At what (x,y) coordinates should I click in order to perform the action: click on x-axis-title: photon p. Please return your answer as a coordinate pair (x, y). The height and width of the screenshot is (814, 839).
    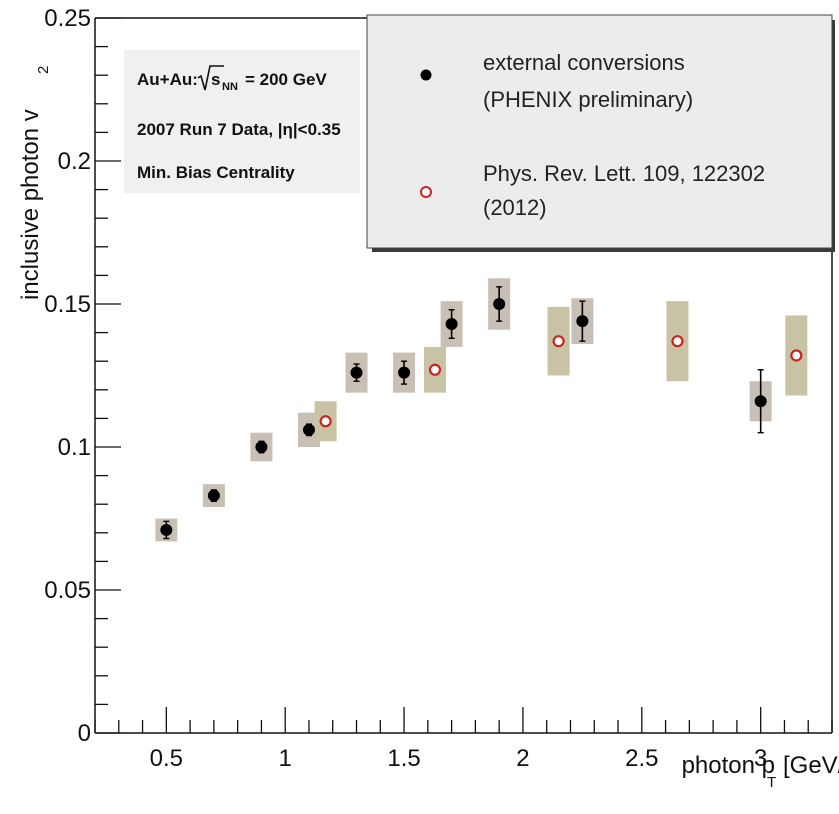
    Looking at the image, I should click on (728, 765).